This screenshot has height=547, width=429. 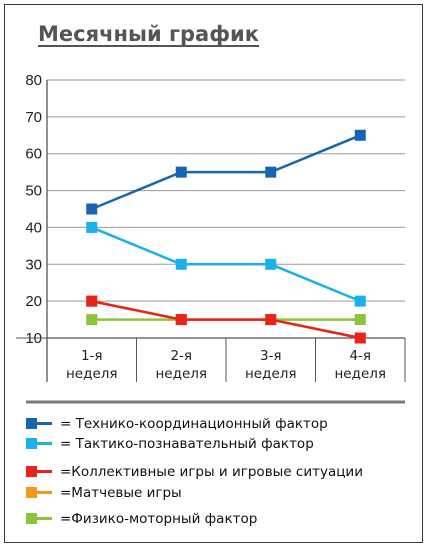 What do you see at coordinates (121, 493) in the screenshot?
I see `legend-label-4: =Матчевые игры` at bounding box center [121, 493].